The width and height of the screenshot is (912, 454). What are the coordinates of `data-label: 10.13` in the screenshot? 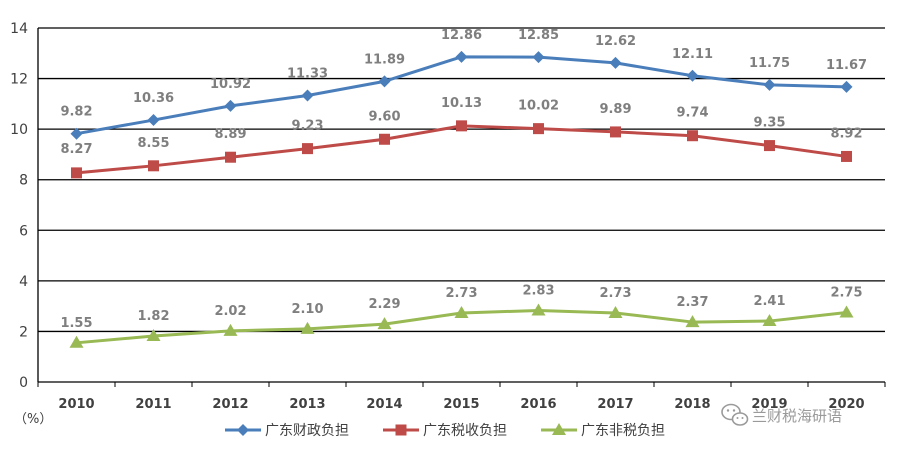 It's located at (461, 103).